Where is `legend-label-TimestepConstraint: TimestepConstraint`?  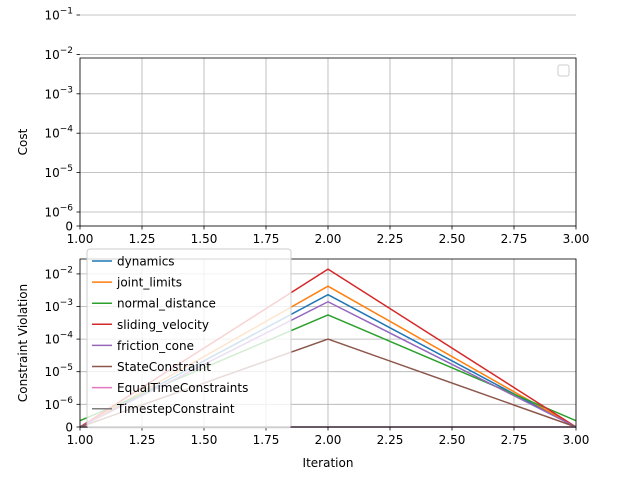 legend-label-TimestepConstraint: TimestepConstraint is located at coordinates (175, 409).